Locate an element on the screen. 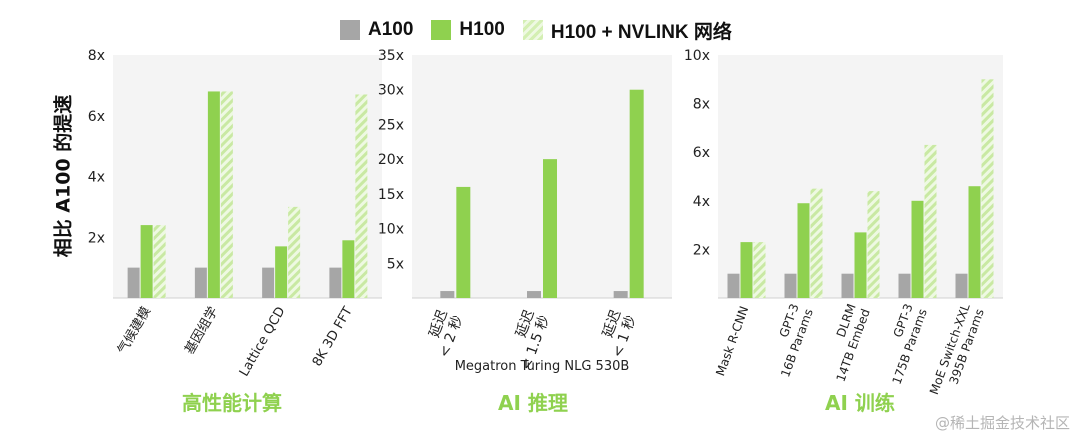 The image size is (1080, 440). legend: A100 H100 H100 + NVLINK 网络 is located at coordinates (536, 30).